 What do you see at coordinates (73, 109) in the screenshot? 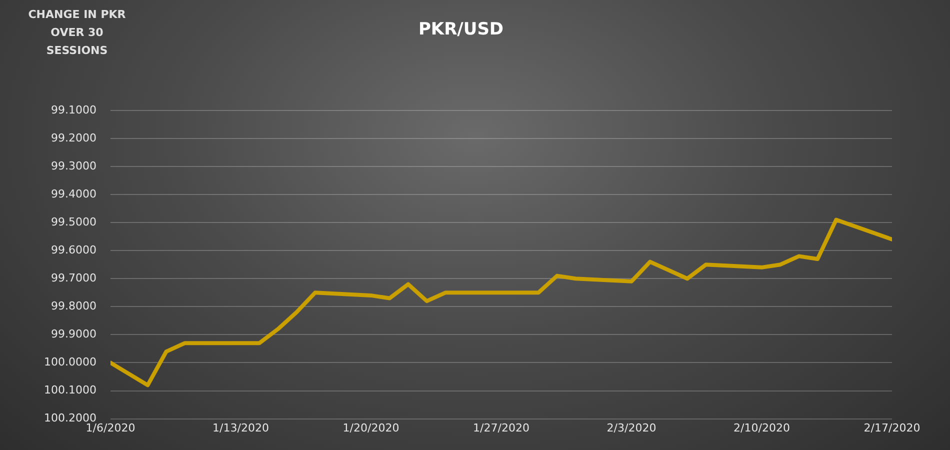
I see `y-tick-label: 99.1000` at bounding box center [73, 109].